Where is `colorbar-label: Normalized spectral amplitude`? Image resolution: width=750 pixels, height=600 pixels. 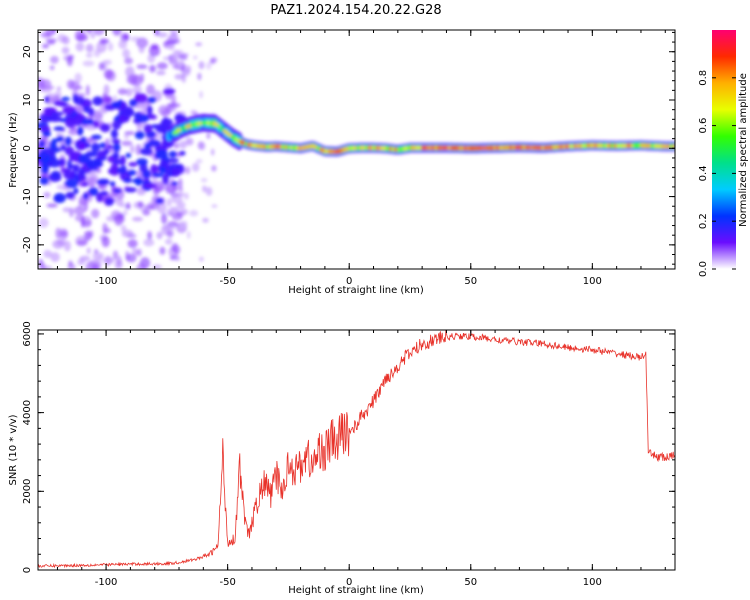
colorbar-label: Normalized spectral amplitude is located at coordinates (743, 150).